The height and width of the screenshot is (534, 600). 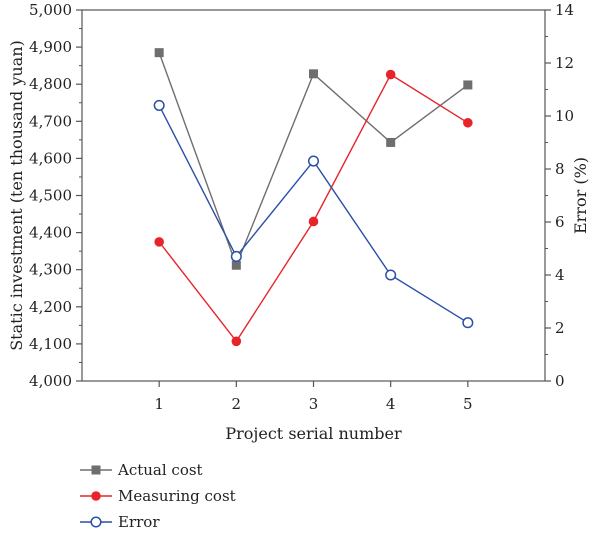 I want to click on legend-item-measuring-cost: Measuring cost, so click(x=158, y=496).